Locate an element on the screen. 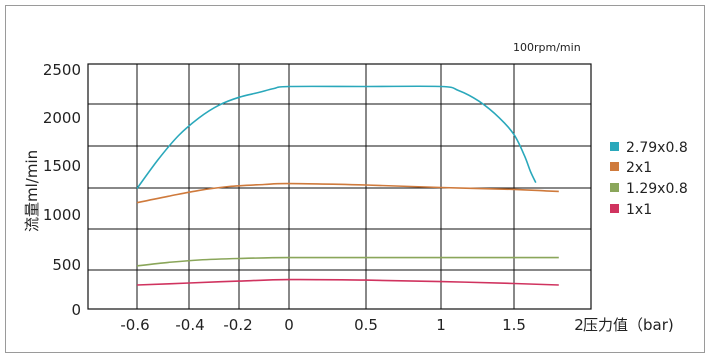 This screenshot has width=712, height=360. x-tick-label: -0.2 is located at coordinates (237, 325).